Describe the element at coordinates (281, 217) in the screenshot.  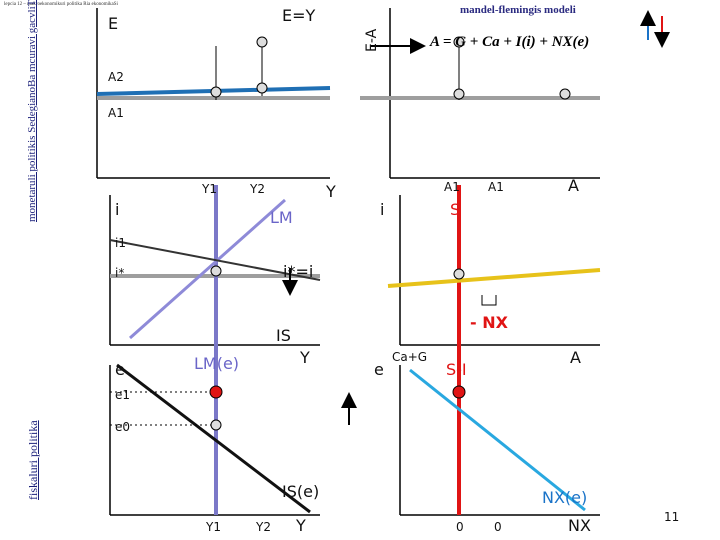
I see `label-lm: LM` at that location.